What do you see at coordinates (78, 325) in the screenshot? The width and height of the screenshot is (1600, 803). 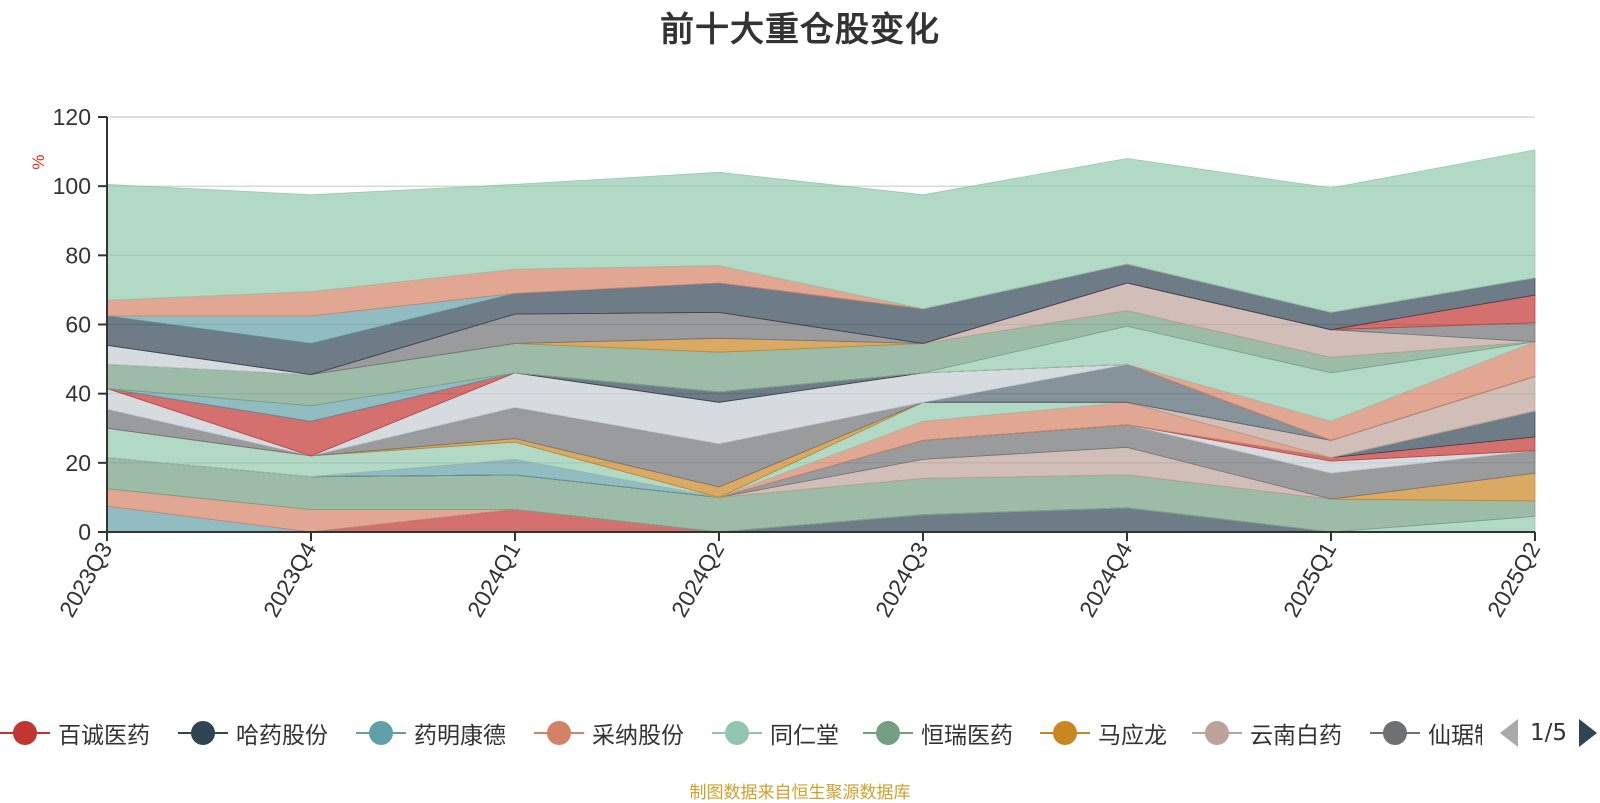 I see `y-tick-label: 60` at bounding box center [78, 325].